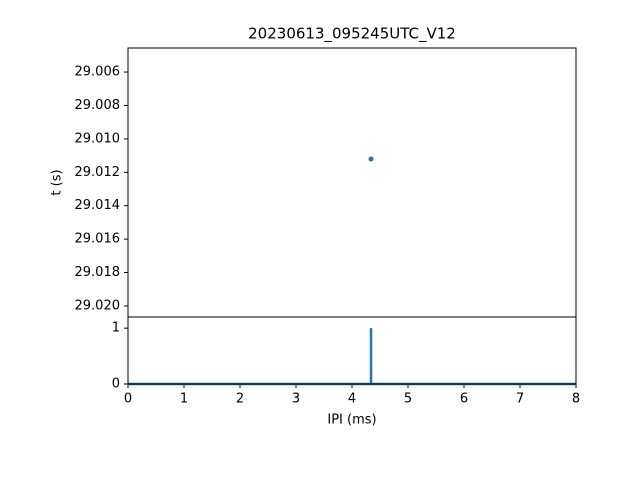 This screenshot has height=480, width=640. Describe the element at coordinates (98, 105) in the screenshot. I see `y-tick-label: 29.008` at that location.